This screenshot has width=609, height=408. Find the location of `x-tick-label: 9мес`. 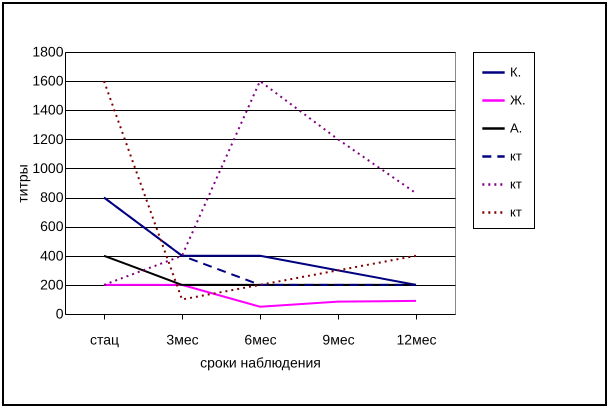

x-tick-label: 9мес is located at coordinates (338, 340).